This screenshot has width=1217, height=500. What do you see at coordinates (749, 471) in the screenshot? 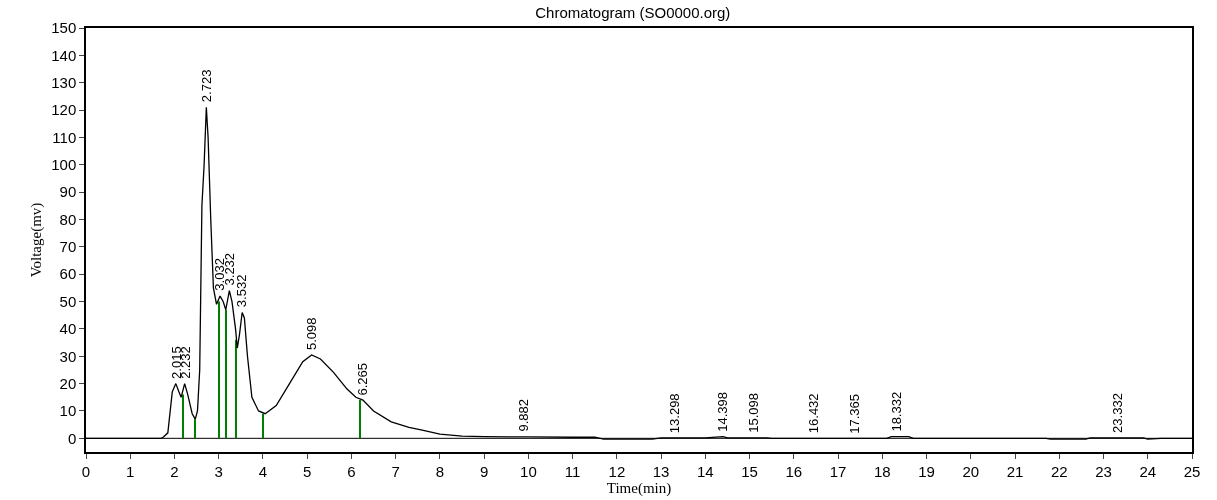
I see `x-tick-label: 15` at bounding box center [749, 471].